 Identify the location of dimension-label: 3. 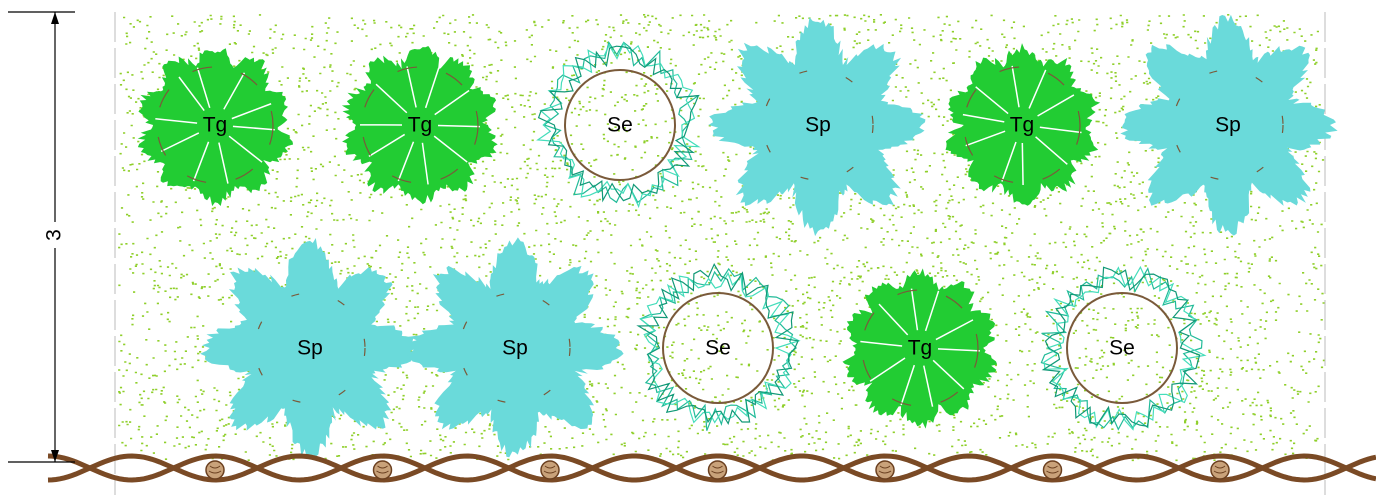
(54, 235).